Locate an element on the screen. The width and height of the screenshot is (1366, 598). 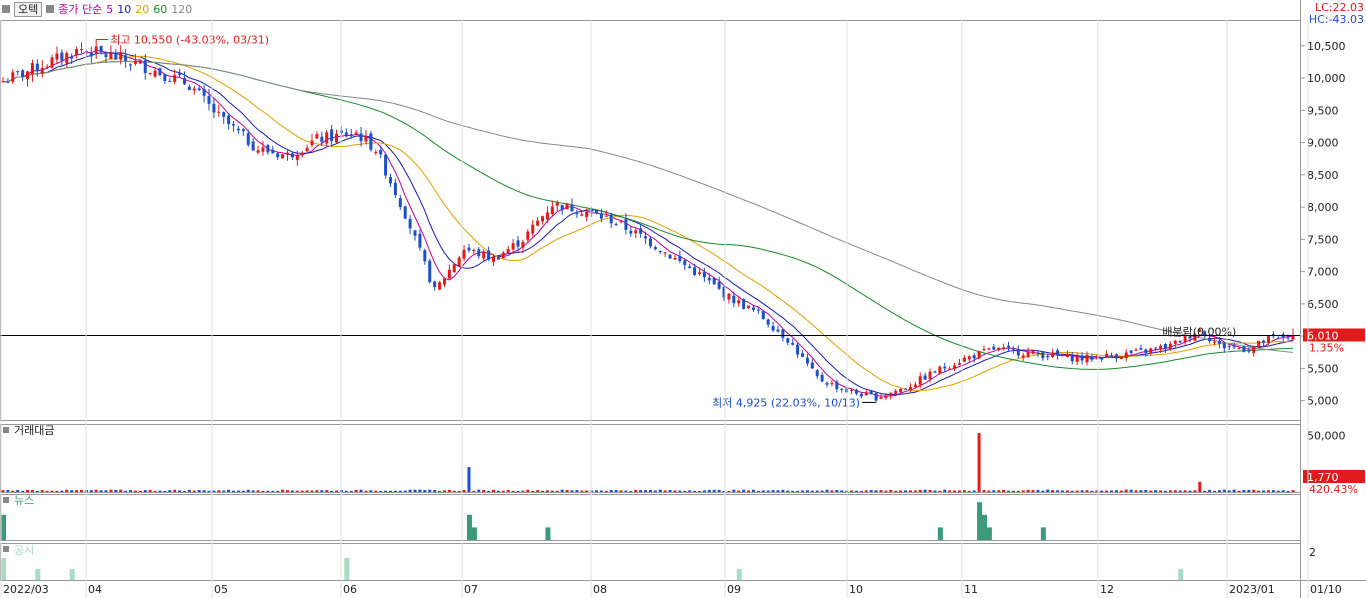
volume-current-label: 1,770 is located at coordinates (1323, 477).